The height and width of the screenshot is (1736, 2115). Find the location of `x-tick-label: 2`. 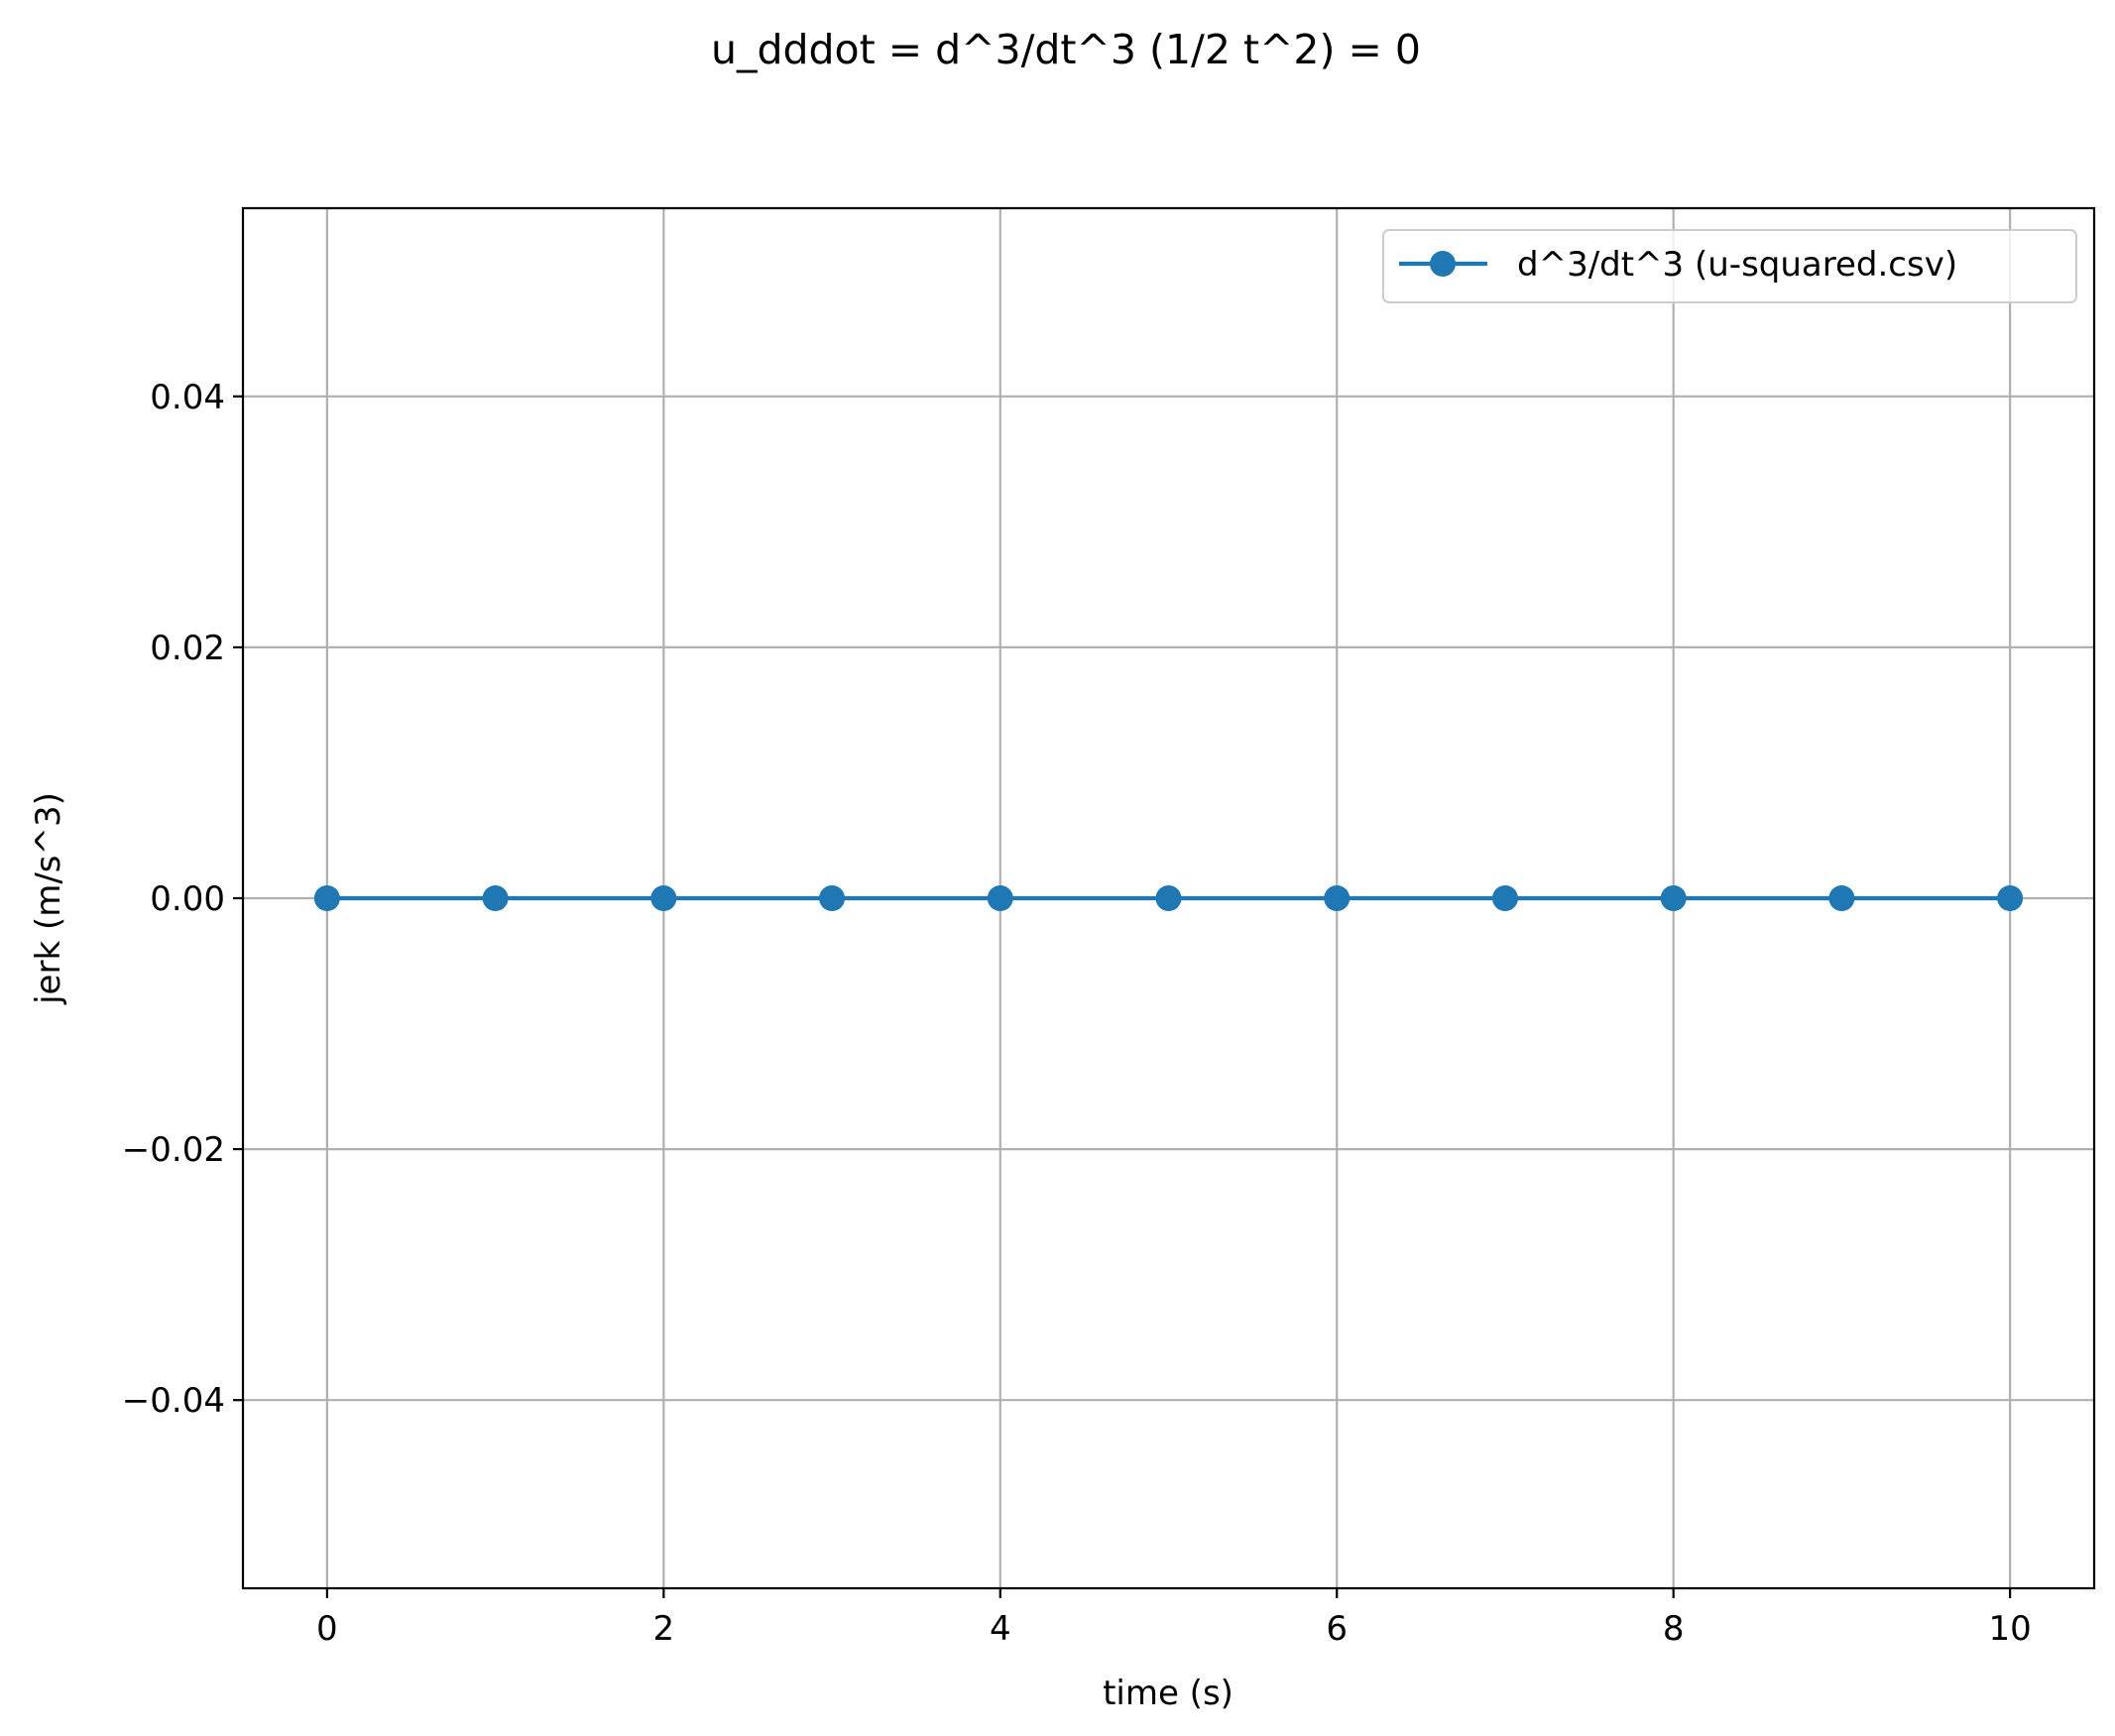

x-tick-label: 2 is located at coordinates (663, 1629).